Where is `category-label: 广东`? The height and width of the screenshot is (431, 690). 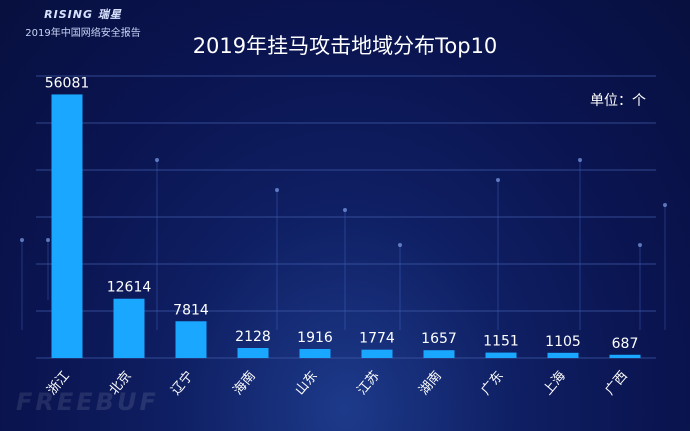
category-label: 广东 is located at coordinates (493, 384).